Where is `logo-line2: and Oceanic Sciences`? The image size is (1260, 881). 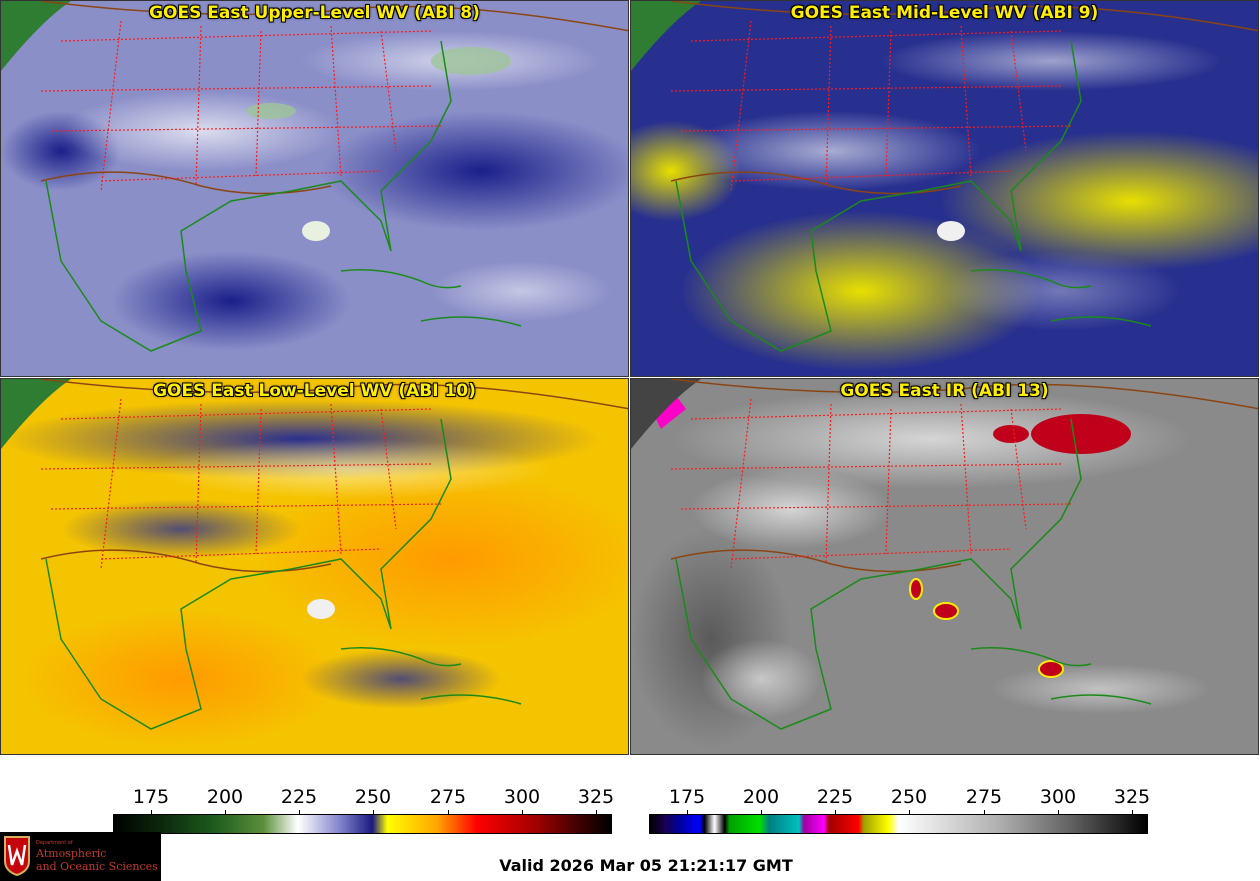 logo-line2: and Oceanic Sciences is located at coordinates (97, 866).